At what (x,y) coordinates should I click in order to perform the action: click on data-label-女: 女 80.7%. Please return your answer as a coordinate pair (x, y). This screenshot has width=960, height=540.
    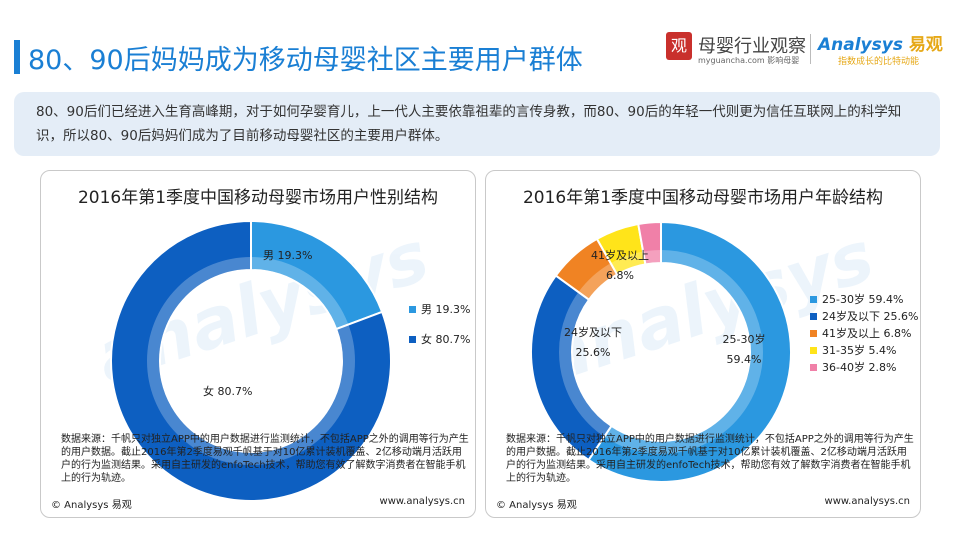
    Looking at the image, I should click on (227, 391).